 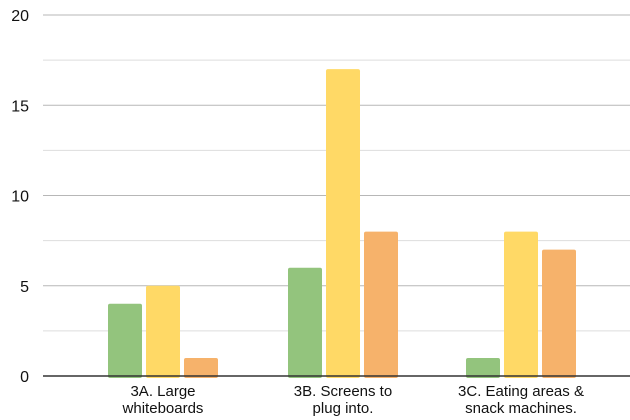 I want to click on category-label-line: 3A. Large, so click(x=162, y=391).